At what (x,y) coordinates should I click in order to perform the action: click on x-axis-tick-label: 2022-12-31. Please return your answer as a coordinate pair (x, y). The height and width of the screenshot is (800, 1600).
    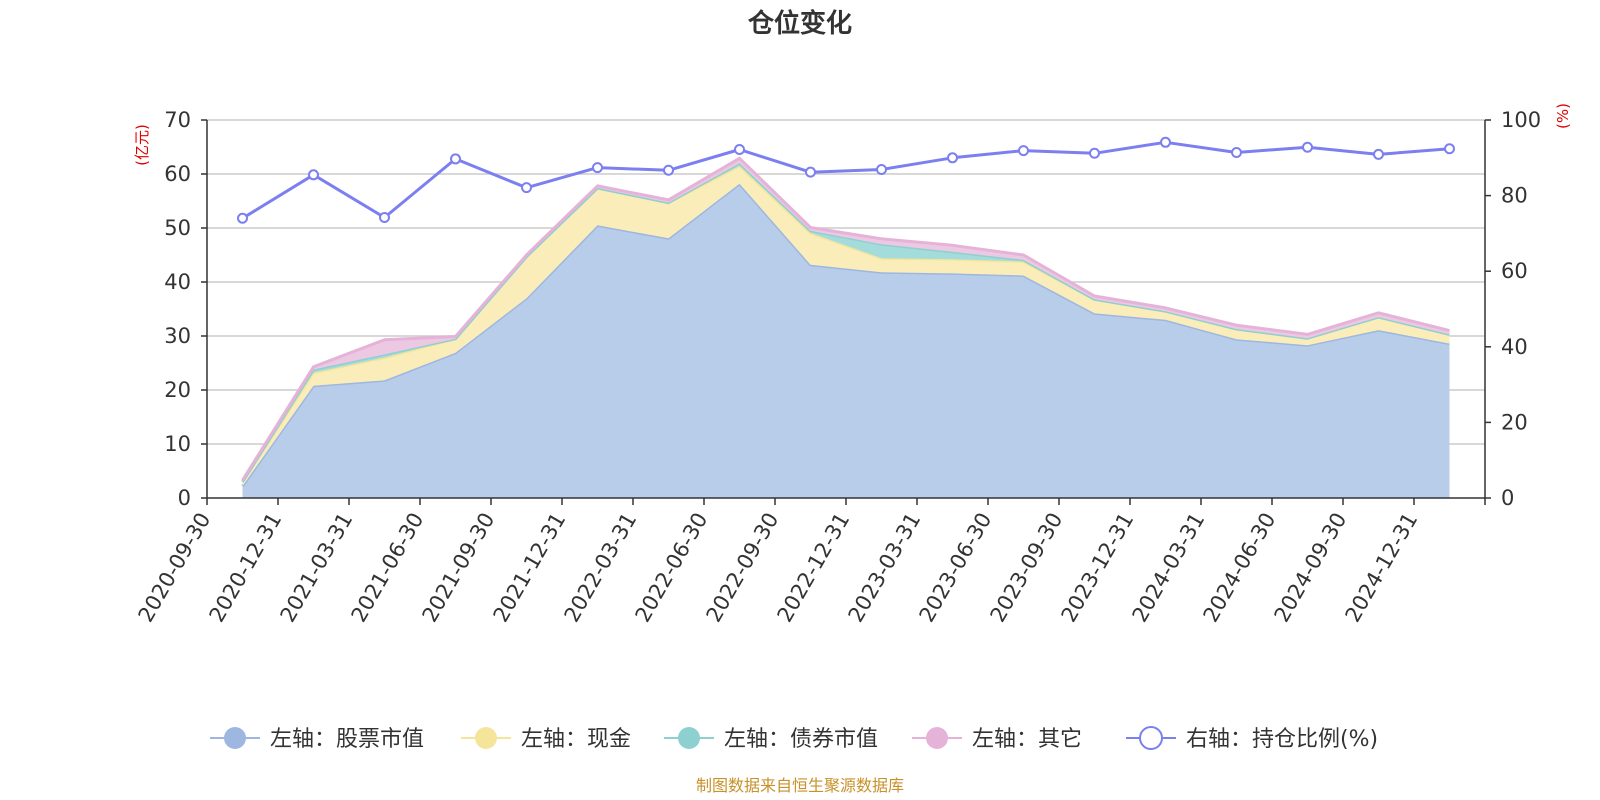
    Looking at the image, I should click on (814, 568).